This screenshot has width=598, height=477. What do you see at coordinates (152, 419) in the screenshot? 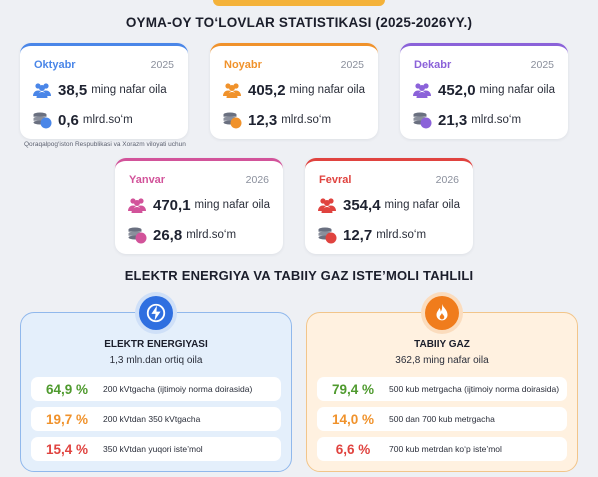
I see `electricity-desc: 200 kVtdan 350 kVtgacha` at bounding box center [152, 419].